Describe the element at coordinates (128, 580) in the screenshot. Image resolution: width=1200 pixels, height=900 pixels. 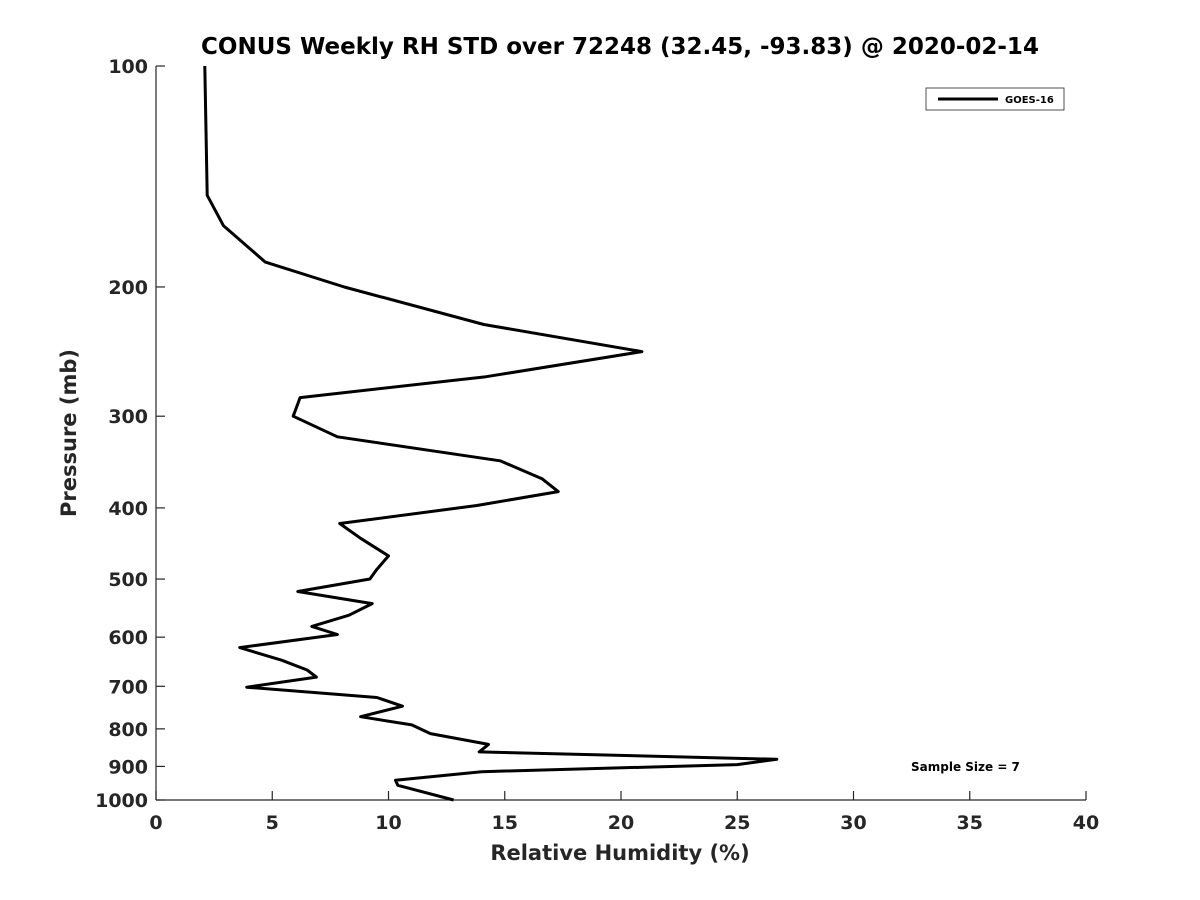
I see `y-tick-label: 500` at that location.